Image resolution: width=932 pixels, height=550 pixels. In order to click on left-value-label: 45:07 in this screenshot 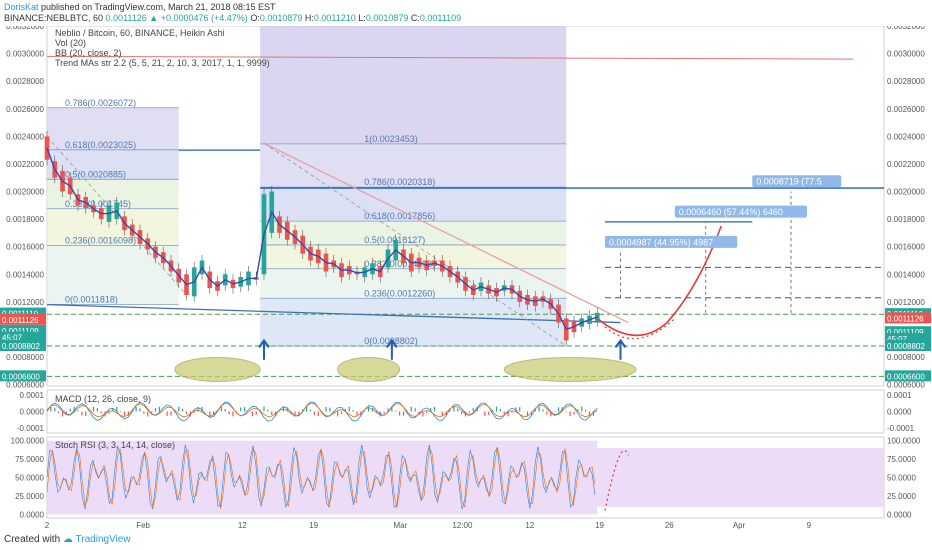, I will do `click(12, 338)`.